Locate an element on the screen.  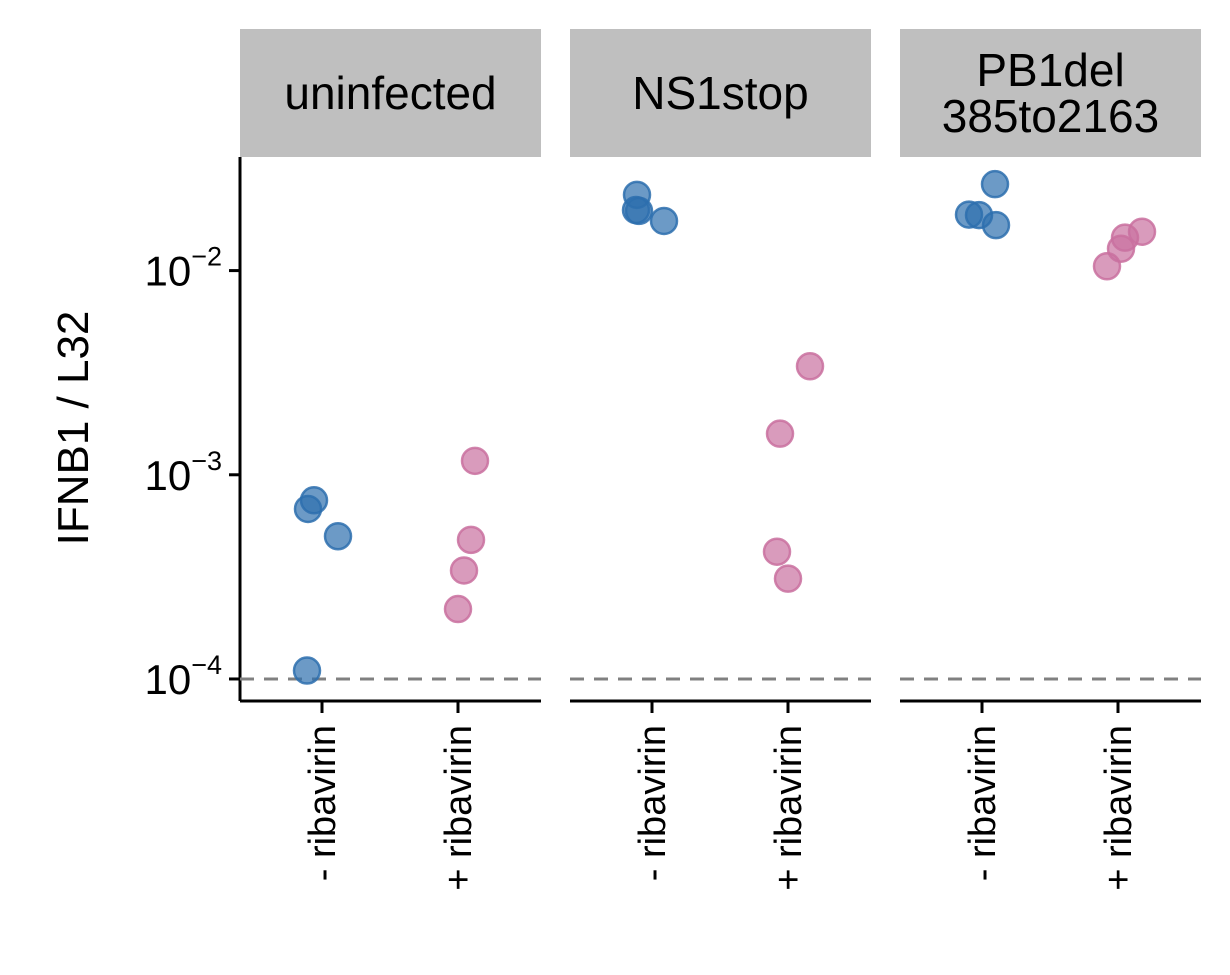
facet-strips: uninfected NS1stop PB1del 385to2163 is located at coordinates (720, 93).